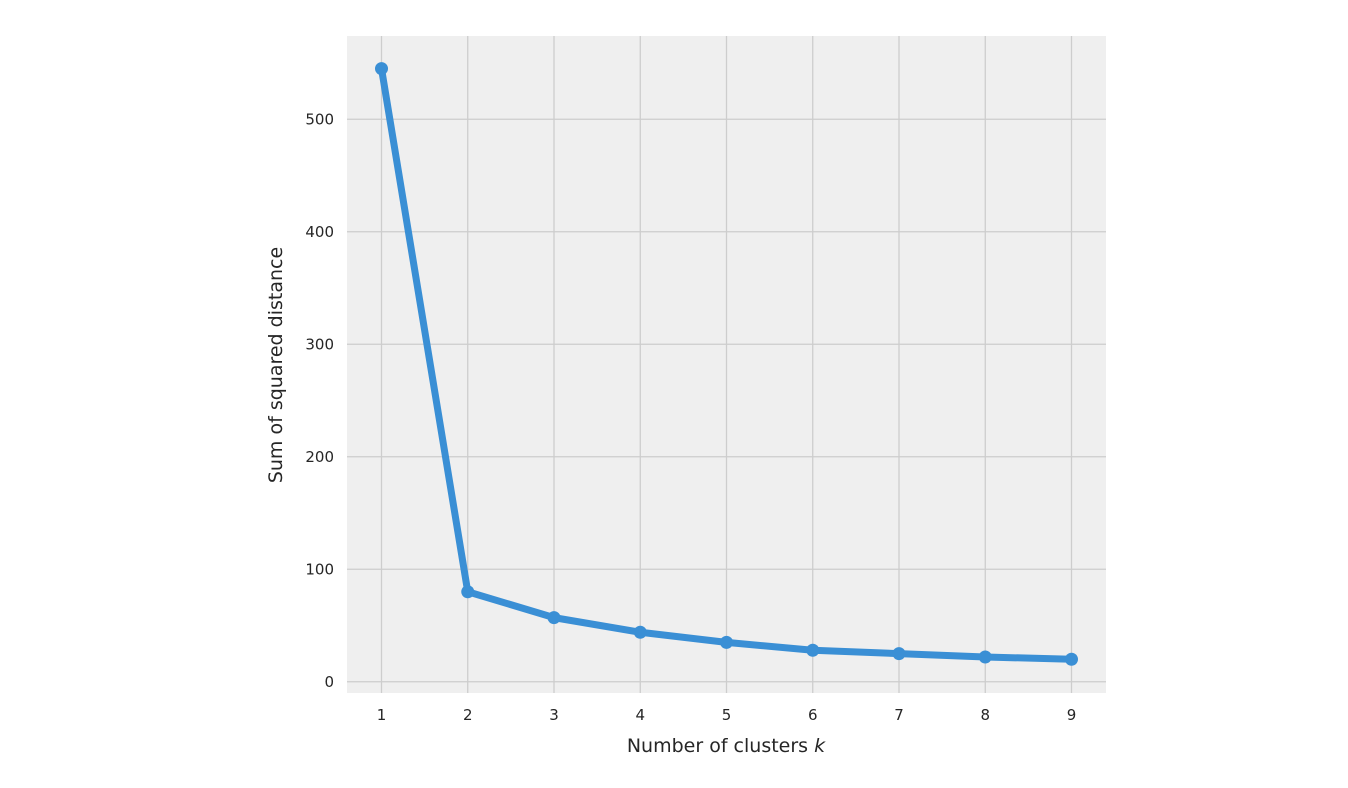 The image size is (1348, 788). Describe the element at coordinates (319, 119) in the screenshot. I see `y-tick-label: 500` at that location.